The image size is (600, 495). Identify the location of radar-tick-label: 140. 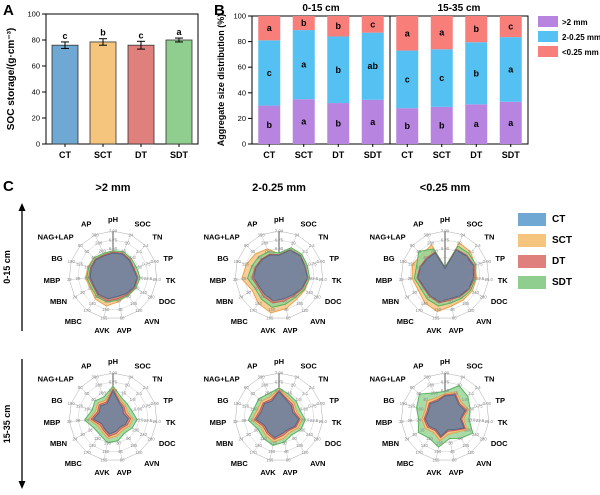
(93, 303).